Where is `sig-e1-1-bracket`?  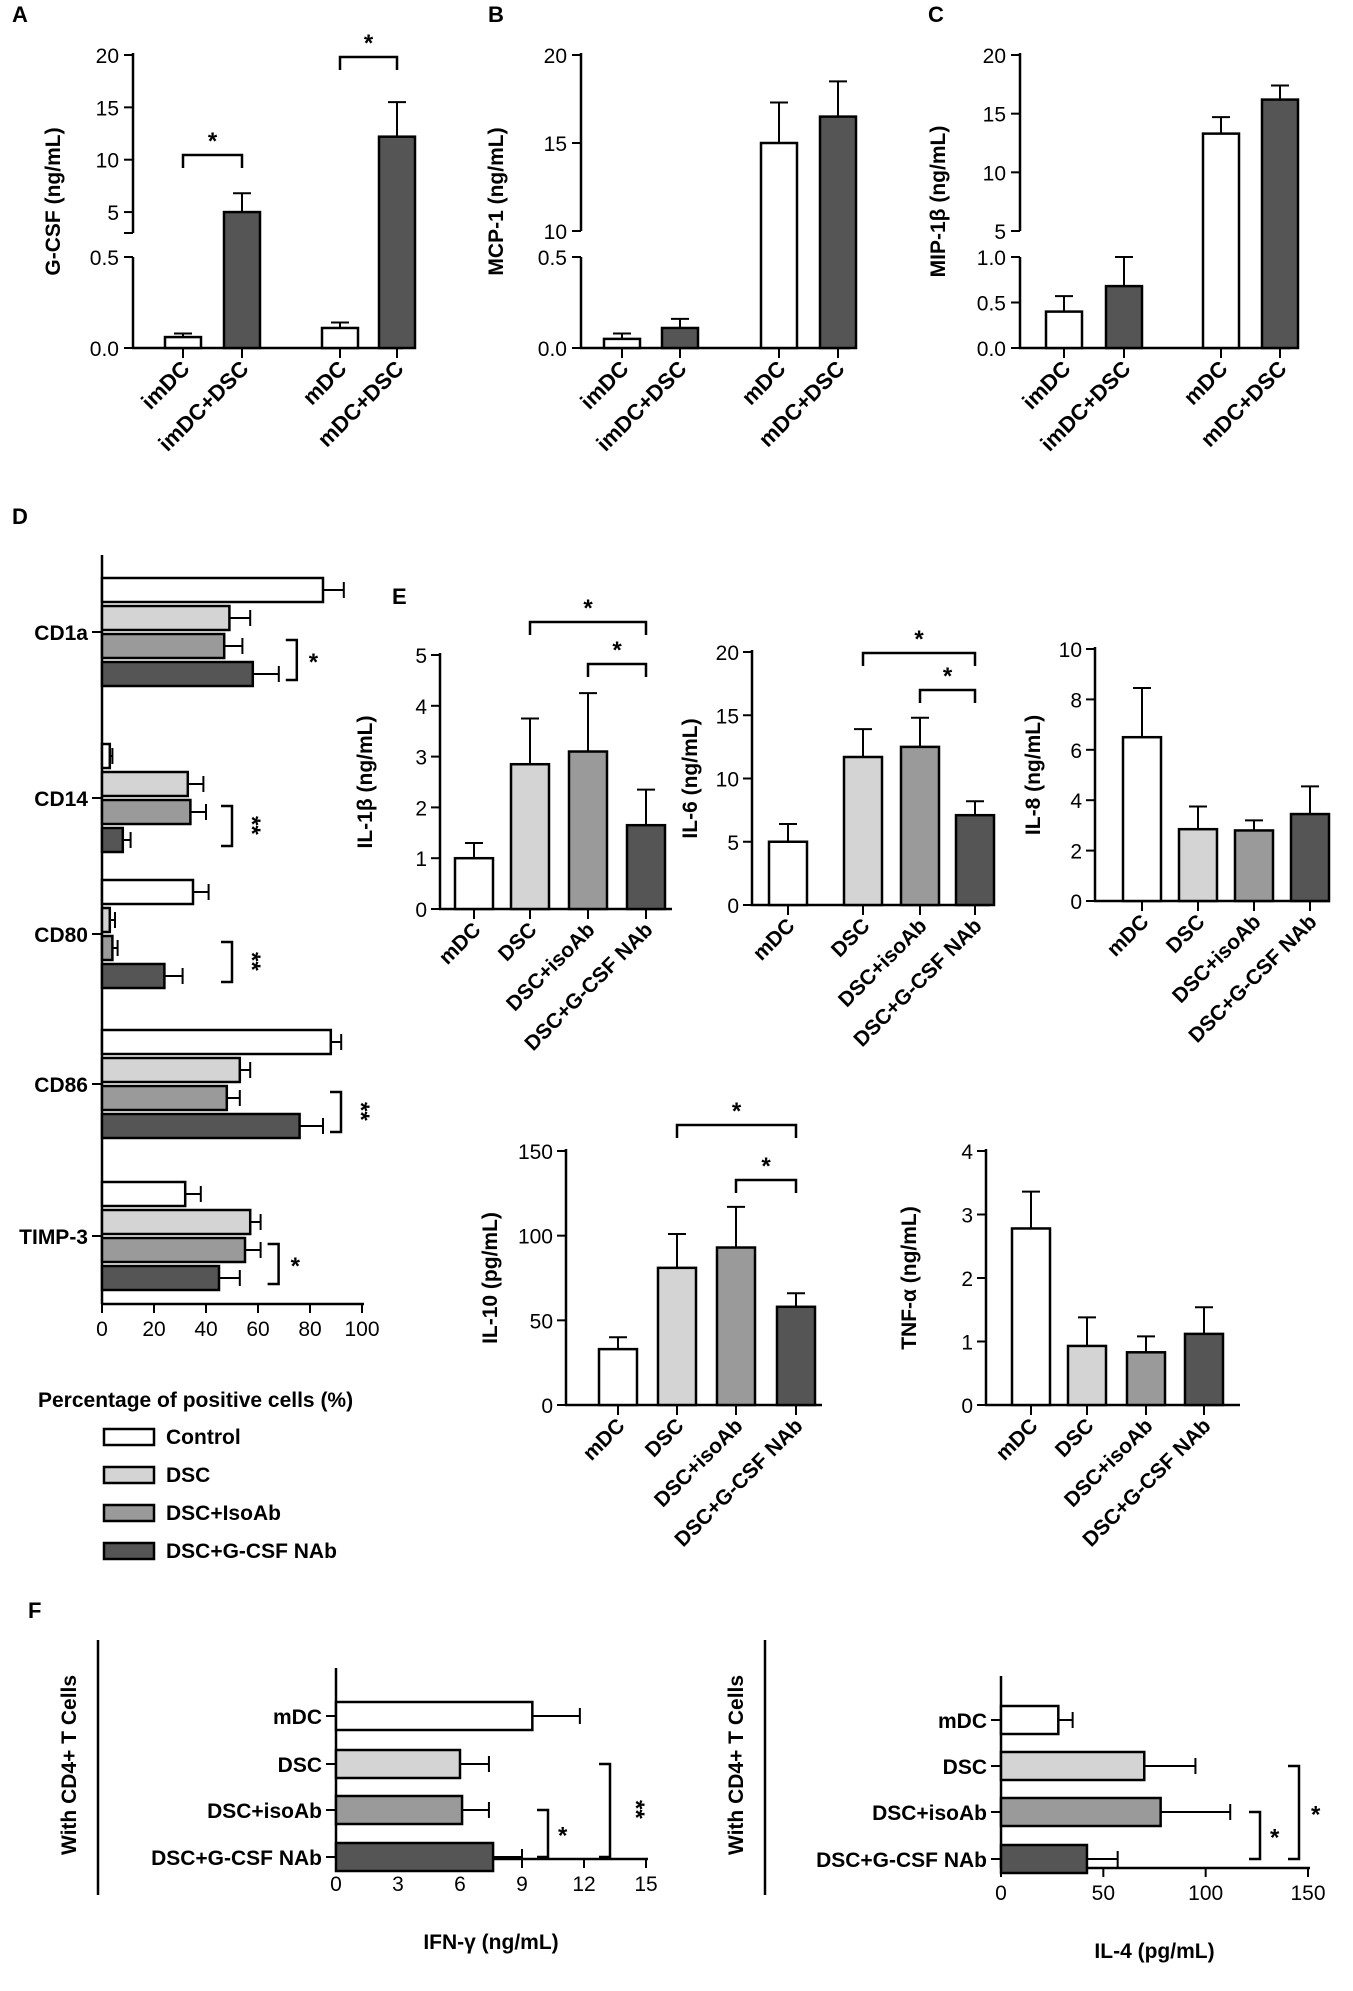
sig-e1-1-bracket is located at coordinates (588, 627).